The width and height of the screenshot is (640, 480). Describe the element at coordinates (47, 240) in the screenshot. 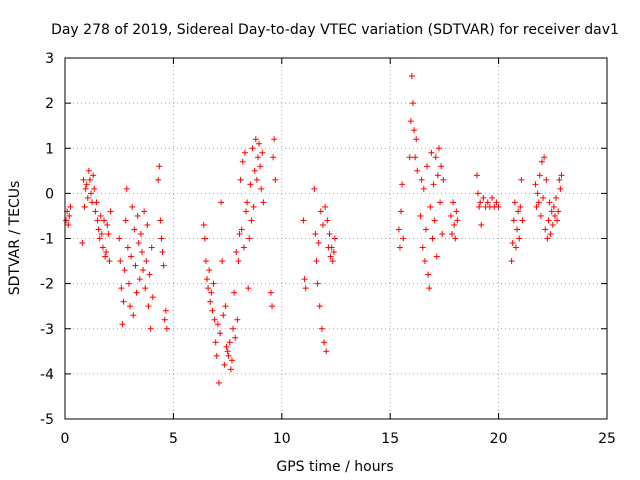

I see `y-tick-label: -1` at that location.